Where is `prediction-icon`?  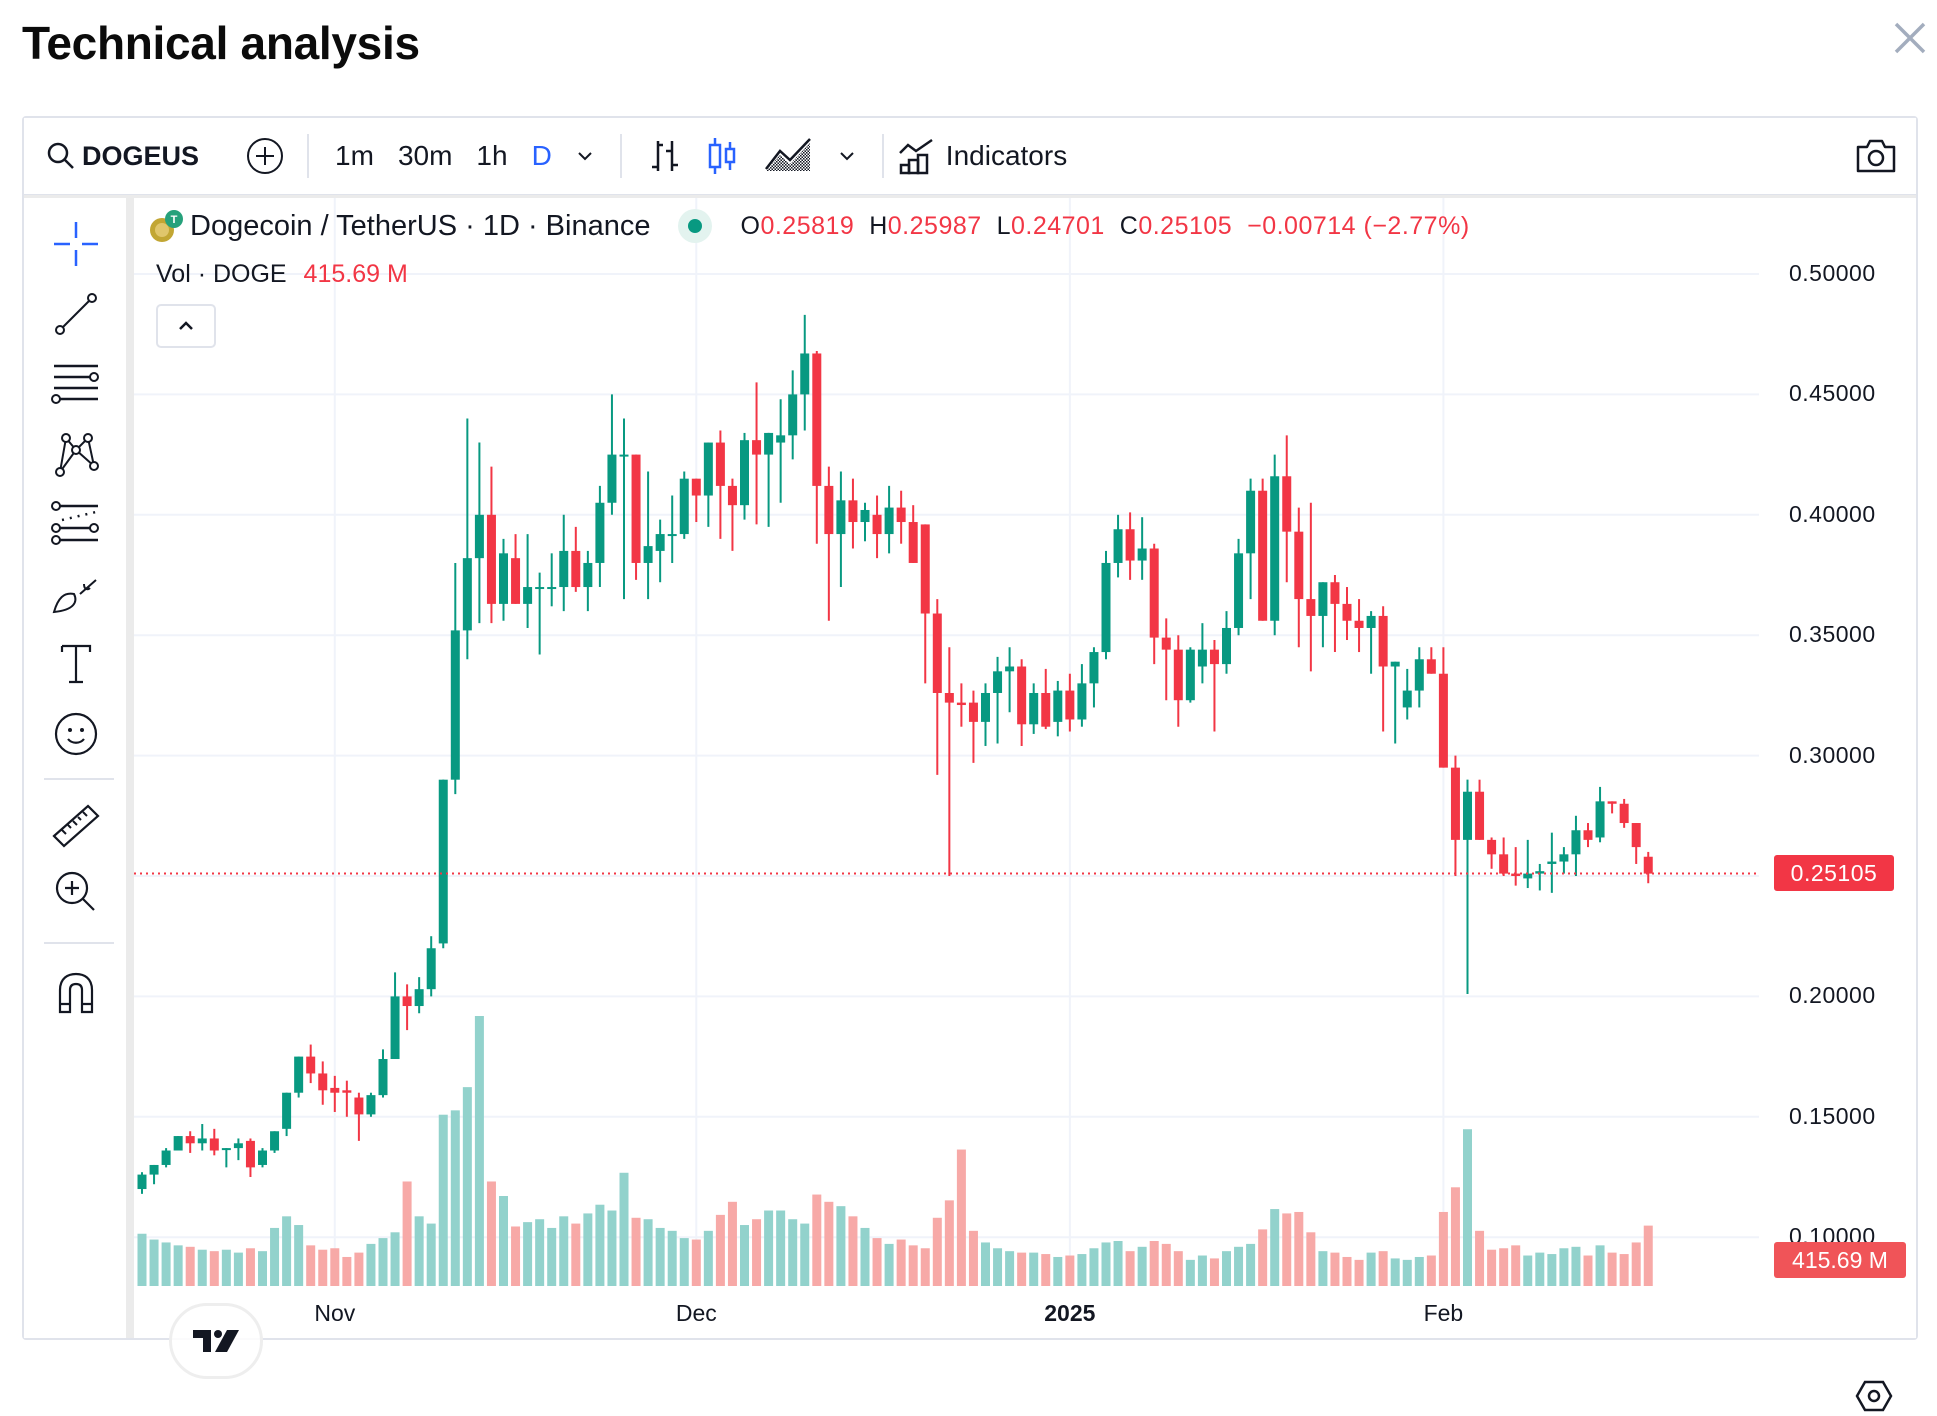 prediction-icon is located at coordinates (75, 523).